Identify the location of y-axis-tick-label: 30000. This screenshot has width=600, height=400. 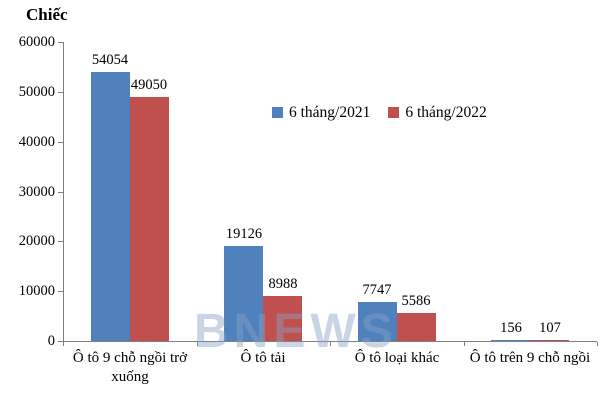
(36, 191).